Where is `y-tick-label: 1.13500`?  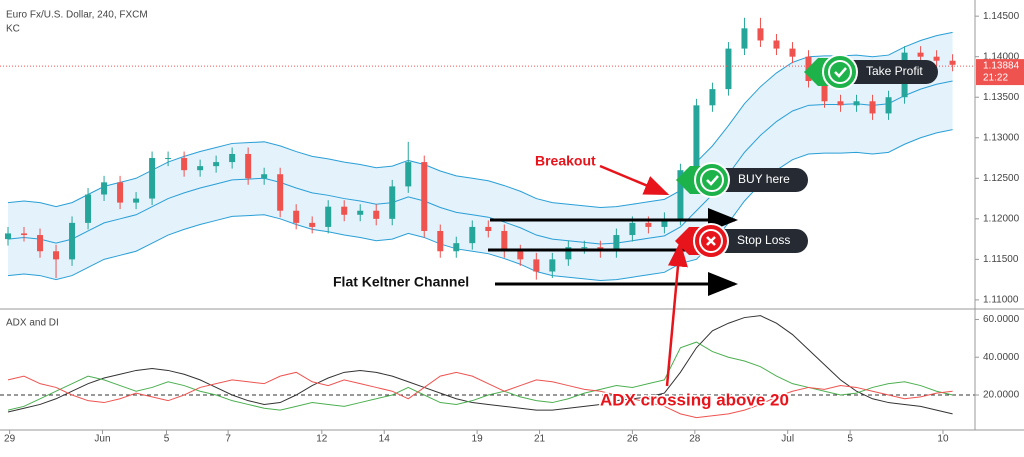 y-tick-label: 1.13500 is located at coordinates (1001, 97).